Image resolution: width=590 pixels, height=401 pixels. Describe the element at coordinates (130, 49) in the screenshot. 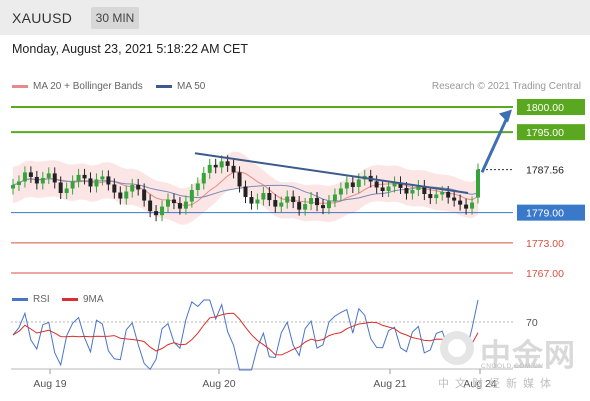

I see `datetime-label: Monday, August 23, 2021 5:18:22 AM CET` at that location.